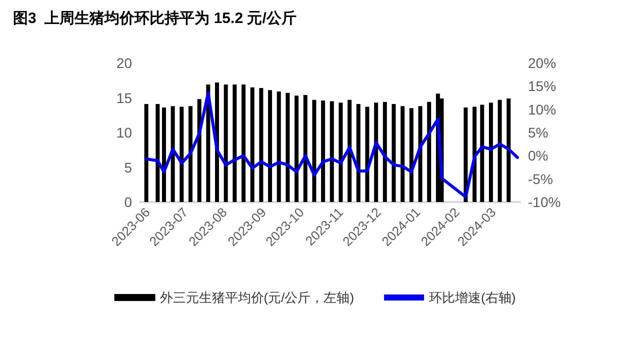 Image resolution: width=630 pixels, height=354 pixels. Describe the element at coordinates (538, 156) in the screenshot. I see `y2-tick-label: 0%` at that location.